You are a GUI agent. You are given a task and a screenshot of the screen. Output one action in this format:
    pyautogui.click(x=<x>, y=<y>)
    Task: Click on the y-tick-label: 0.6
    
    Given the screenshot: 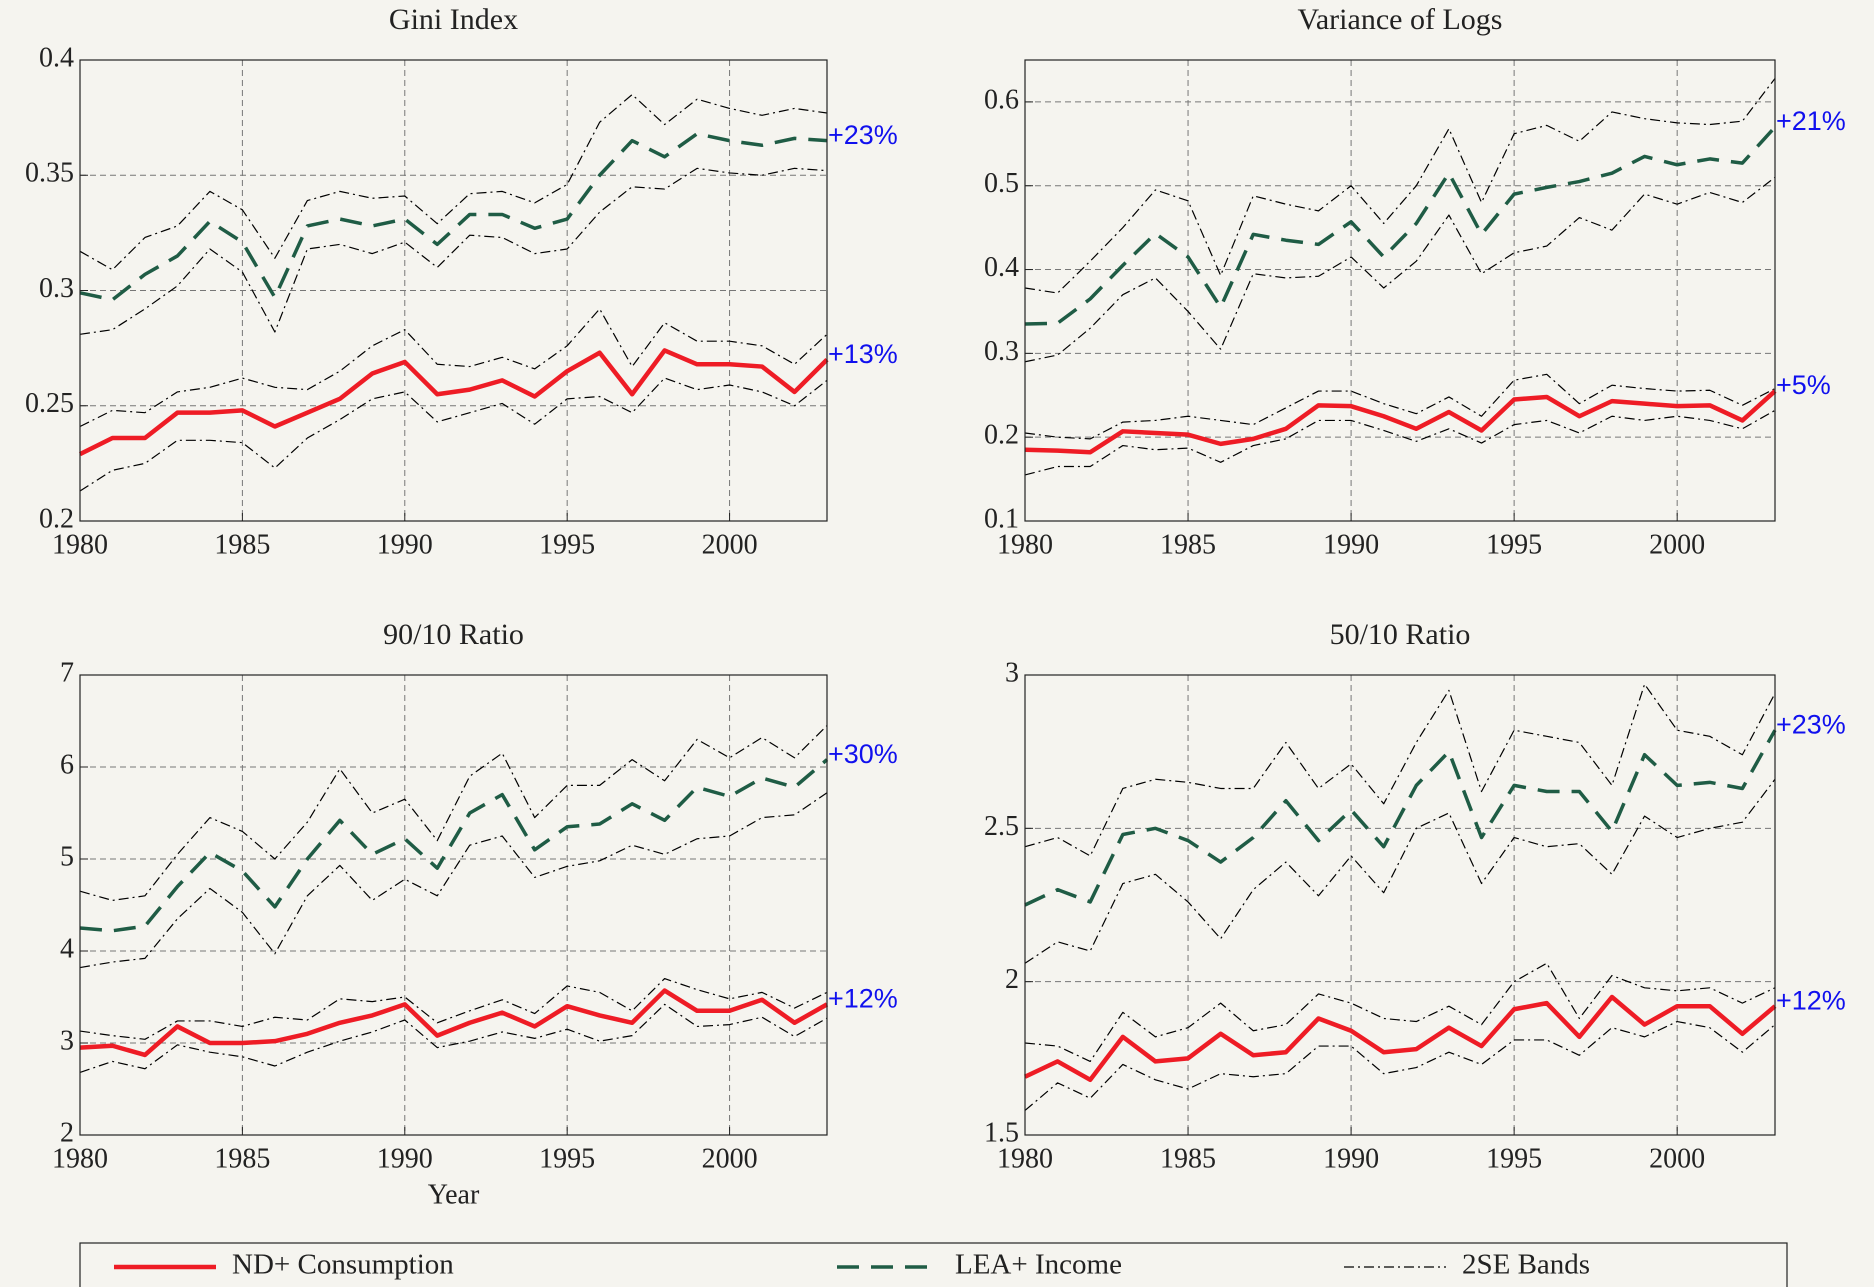 What is the action you would take?
    pyautogui.click(x=1001, y=99)
    